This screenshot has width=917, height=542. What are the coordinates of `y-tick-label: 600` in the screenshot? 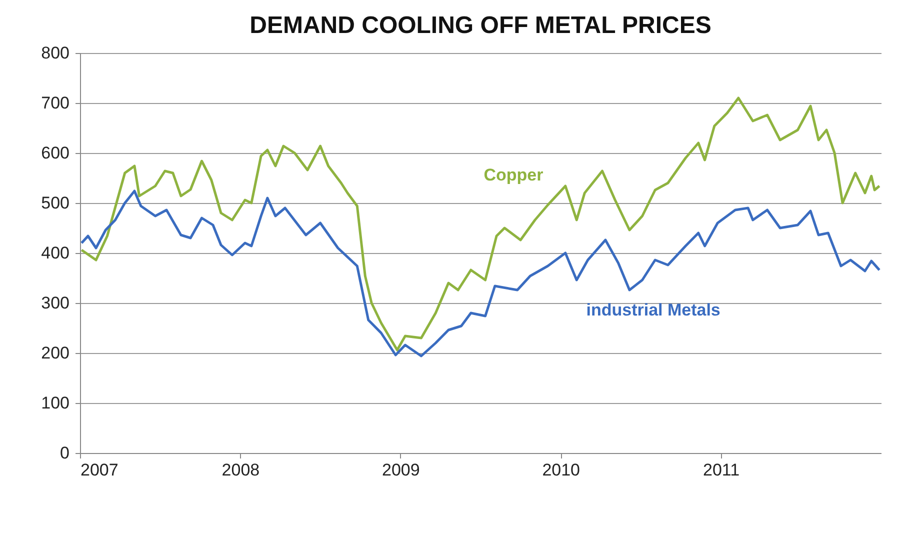 It's located at (55, 153).